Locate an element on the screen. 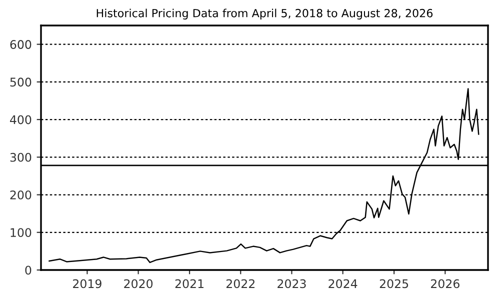 This screenshot has height=300, width=500. y-tick-label: 400 is located at coordinates (21, 119).